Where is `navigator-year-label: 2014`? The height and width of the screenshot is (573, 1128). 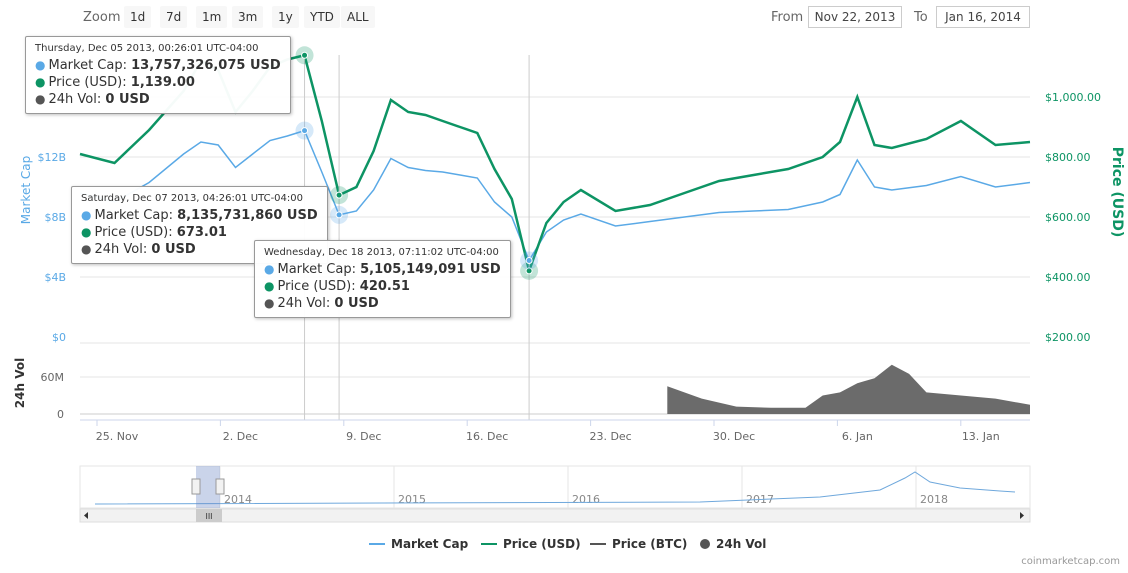 navigator-year-label: 2014 is located at coordinates (238, 499).